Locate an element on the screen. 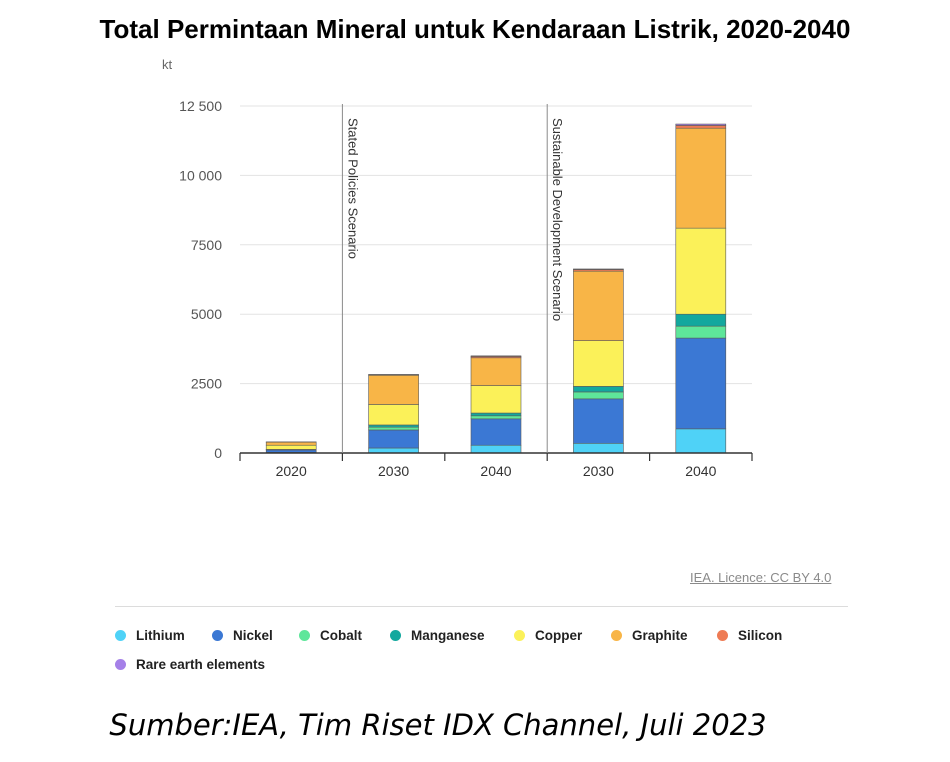 The image size is (950, 762). y-tick-label: 2500 is located at coordinates (206, 384).